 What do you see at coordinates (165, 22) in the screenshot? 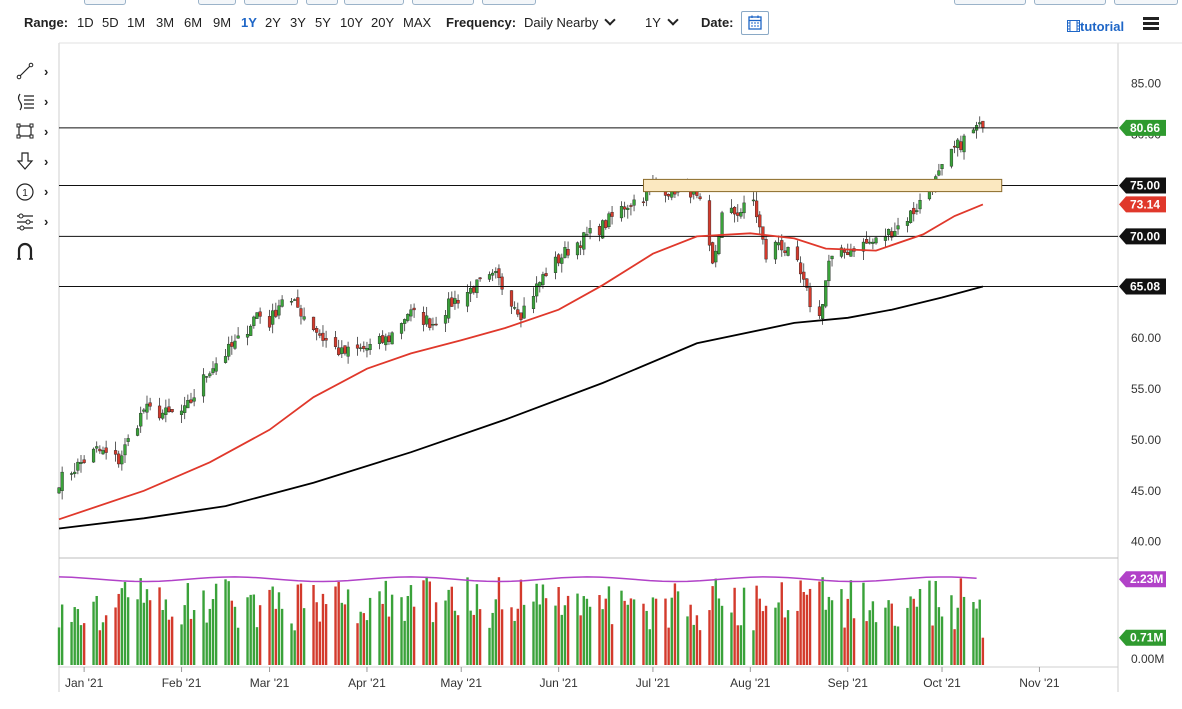
I see `range-3m: 3M` at bounding box center [165, 22].